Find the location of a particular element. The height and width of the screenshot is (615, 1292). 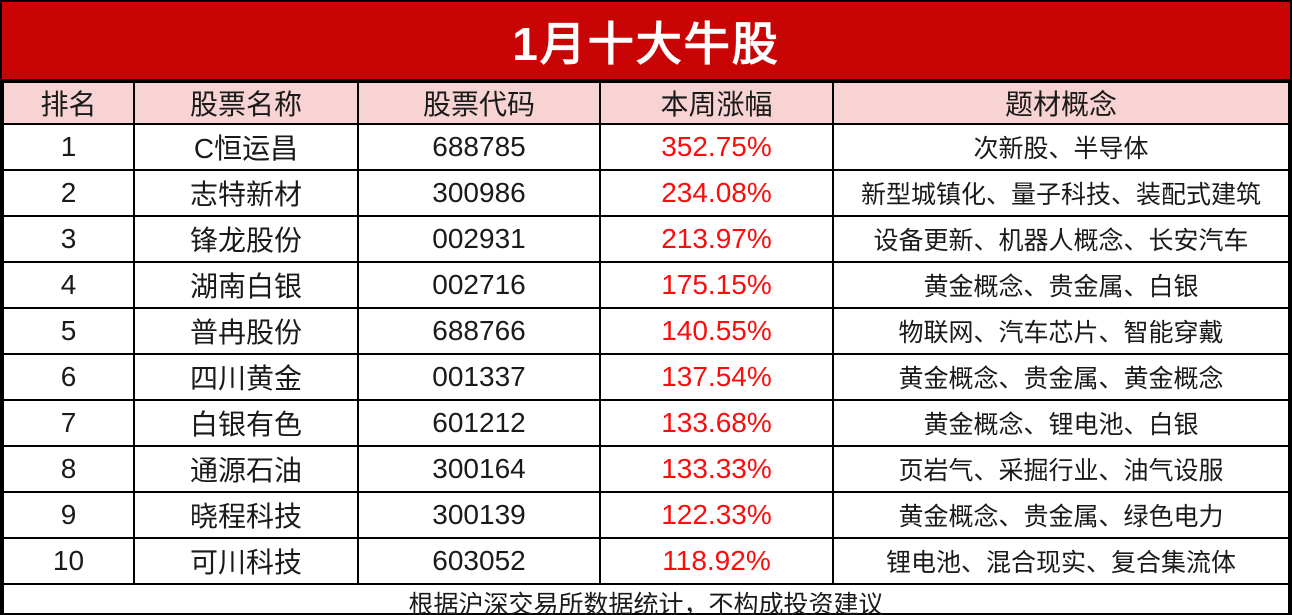

concepts-cell: 黄金概念、贵金属、绿色电力 is located at coordinates (1061, 515).